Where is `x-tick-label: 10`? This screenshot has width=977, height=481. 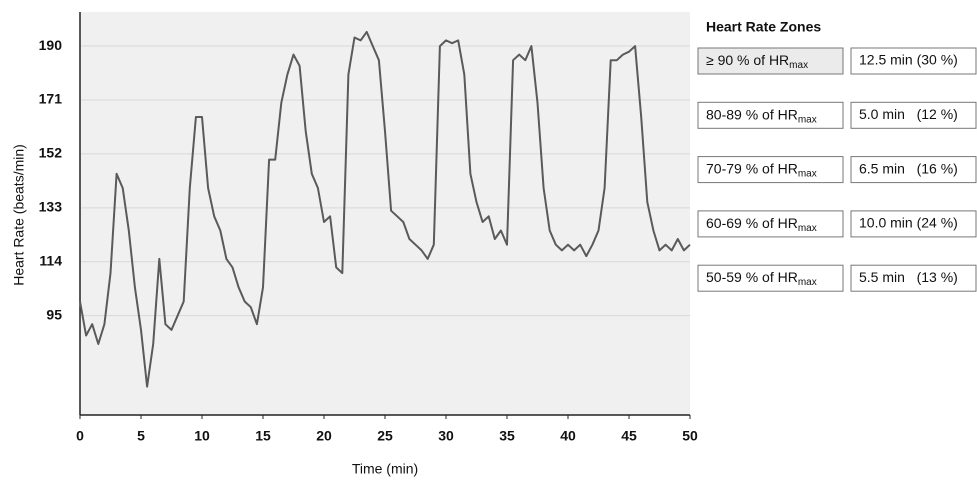 x-tick-label: 10 is located at coordinates (202, 436).